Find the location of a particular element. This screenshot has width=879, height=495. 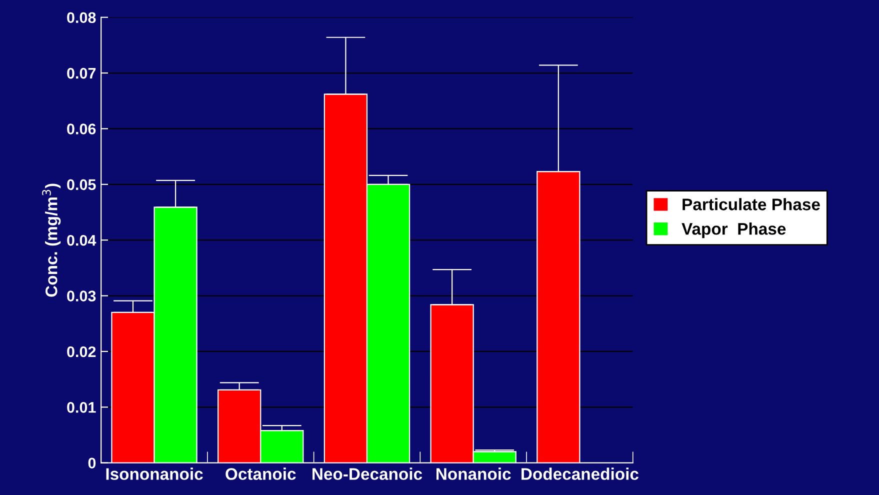

x-tick-label: Neo-Decanoic is located at coordinates (367, 474).